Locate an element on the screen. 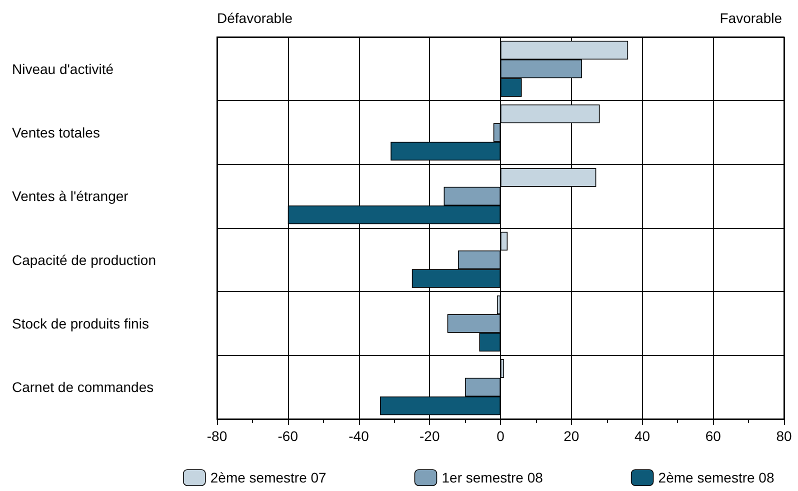 This screenshot has height=491, width=798. text: Favorable is located at coordinates (751, 18).